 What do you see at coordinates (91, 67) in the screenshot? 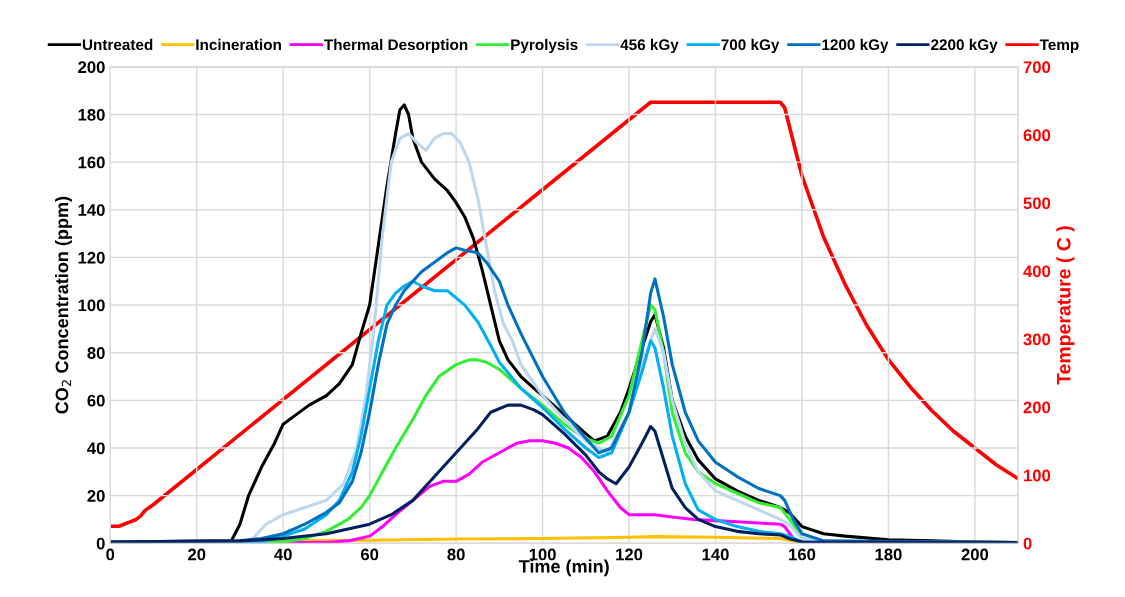
I see `y-tick-label: 200` at bounding box center [91, 67].